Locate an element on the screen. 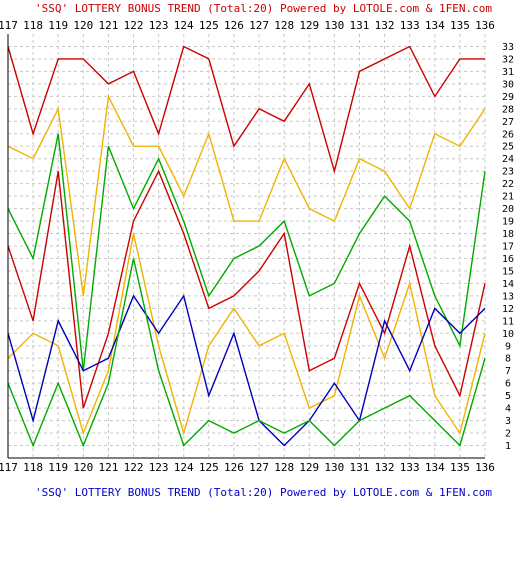 The width and height of the screenshot is (523, 565). x-tick-label-top: 125 is located at coordinates (209, 25).